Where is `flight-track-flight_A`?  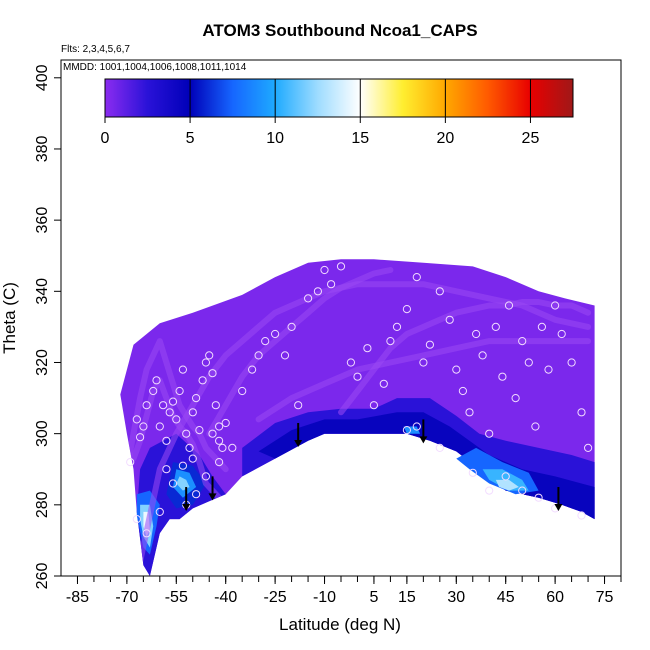
flight-track-flight_A is located at coordinates (176, 405).